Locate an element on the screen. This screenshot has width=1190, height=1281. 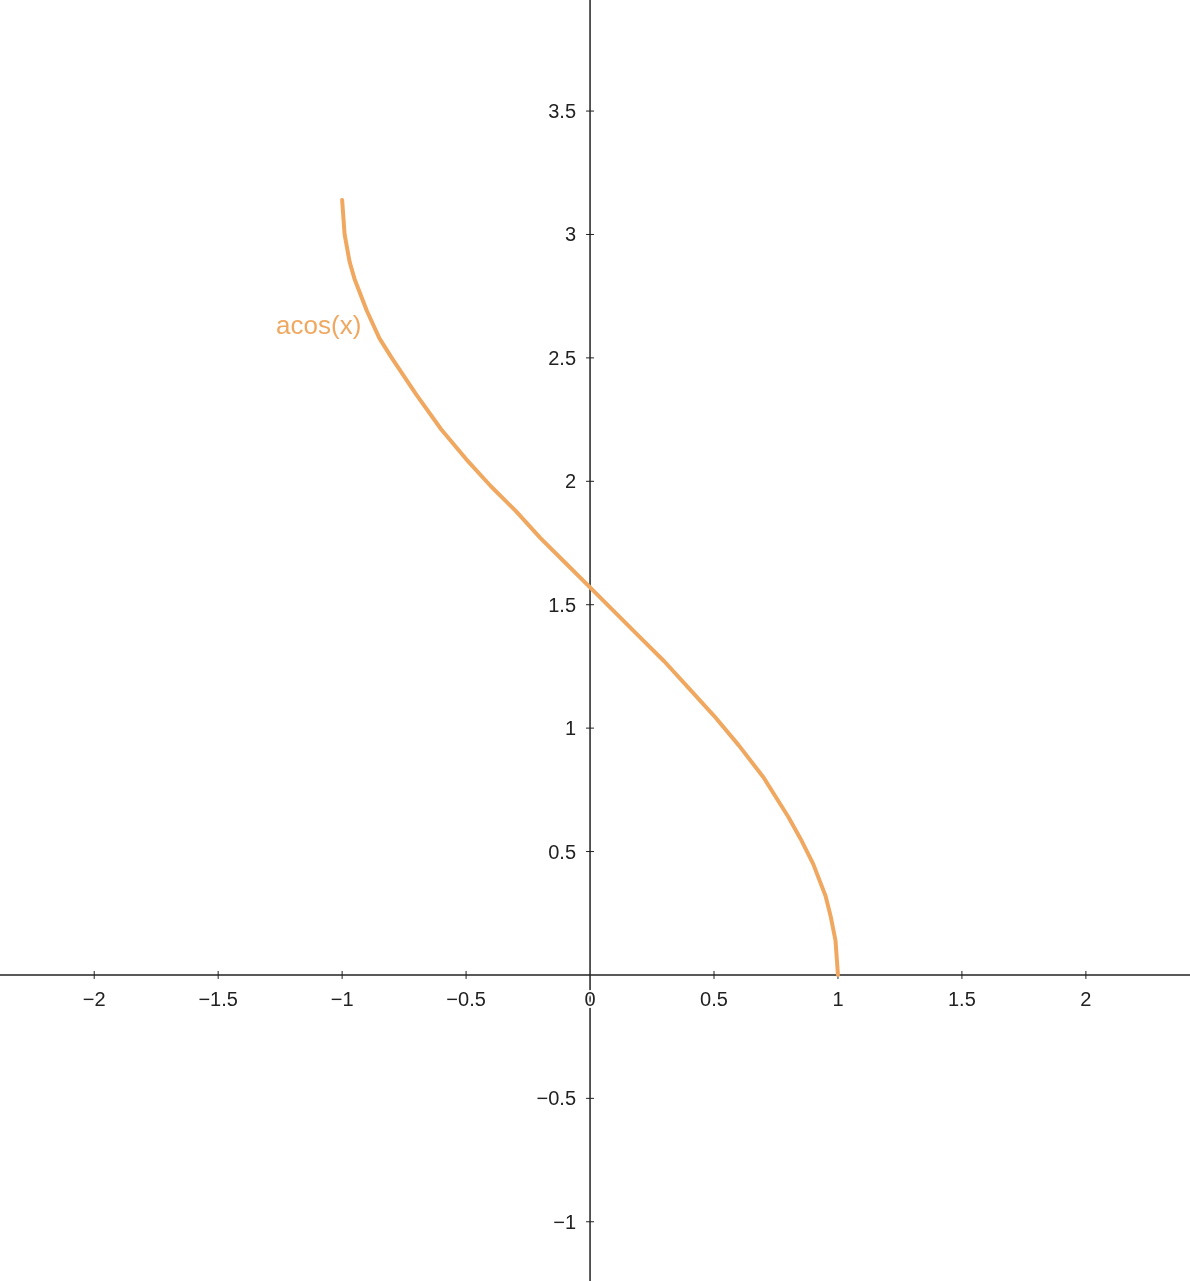
x-tick-label: −1 is located at coordinates (342, 998).